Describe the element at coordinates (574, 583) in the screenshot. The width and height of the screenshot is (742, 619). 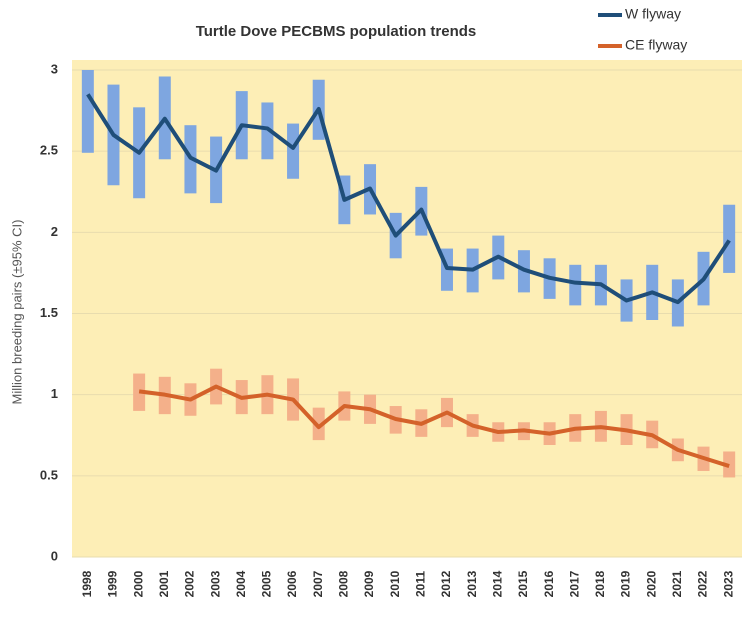
I see `x-tick-label: 2017` at that location.